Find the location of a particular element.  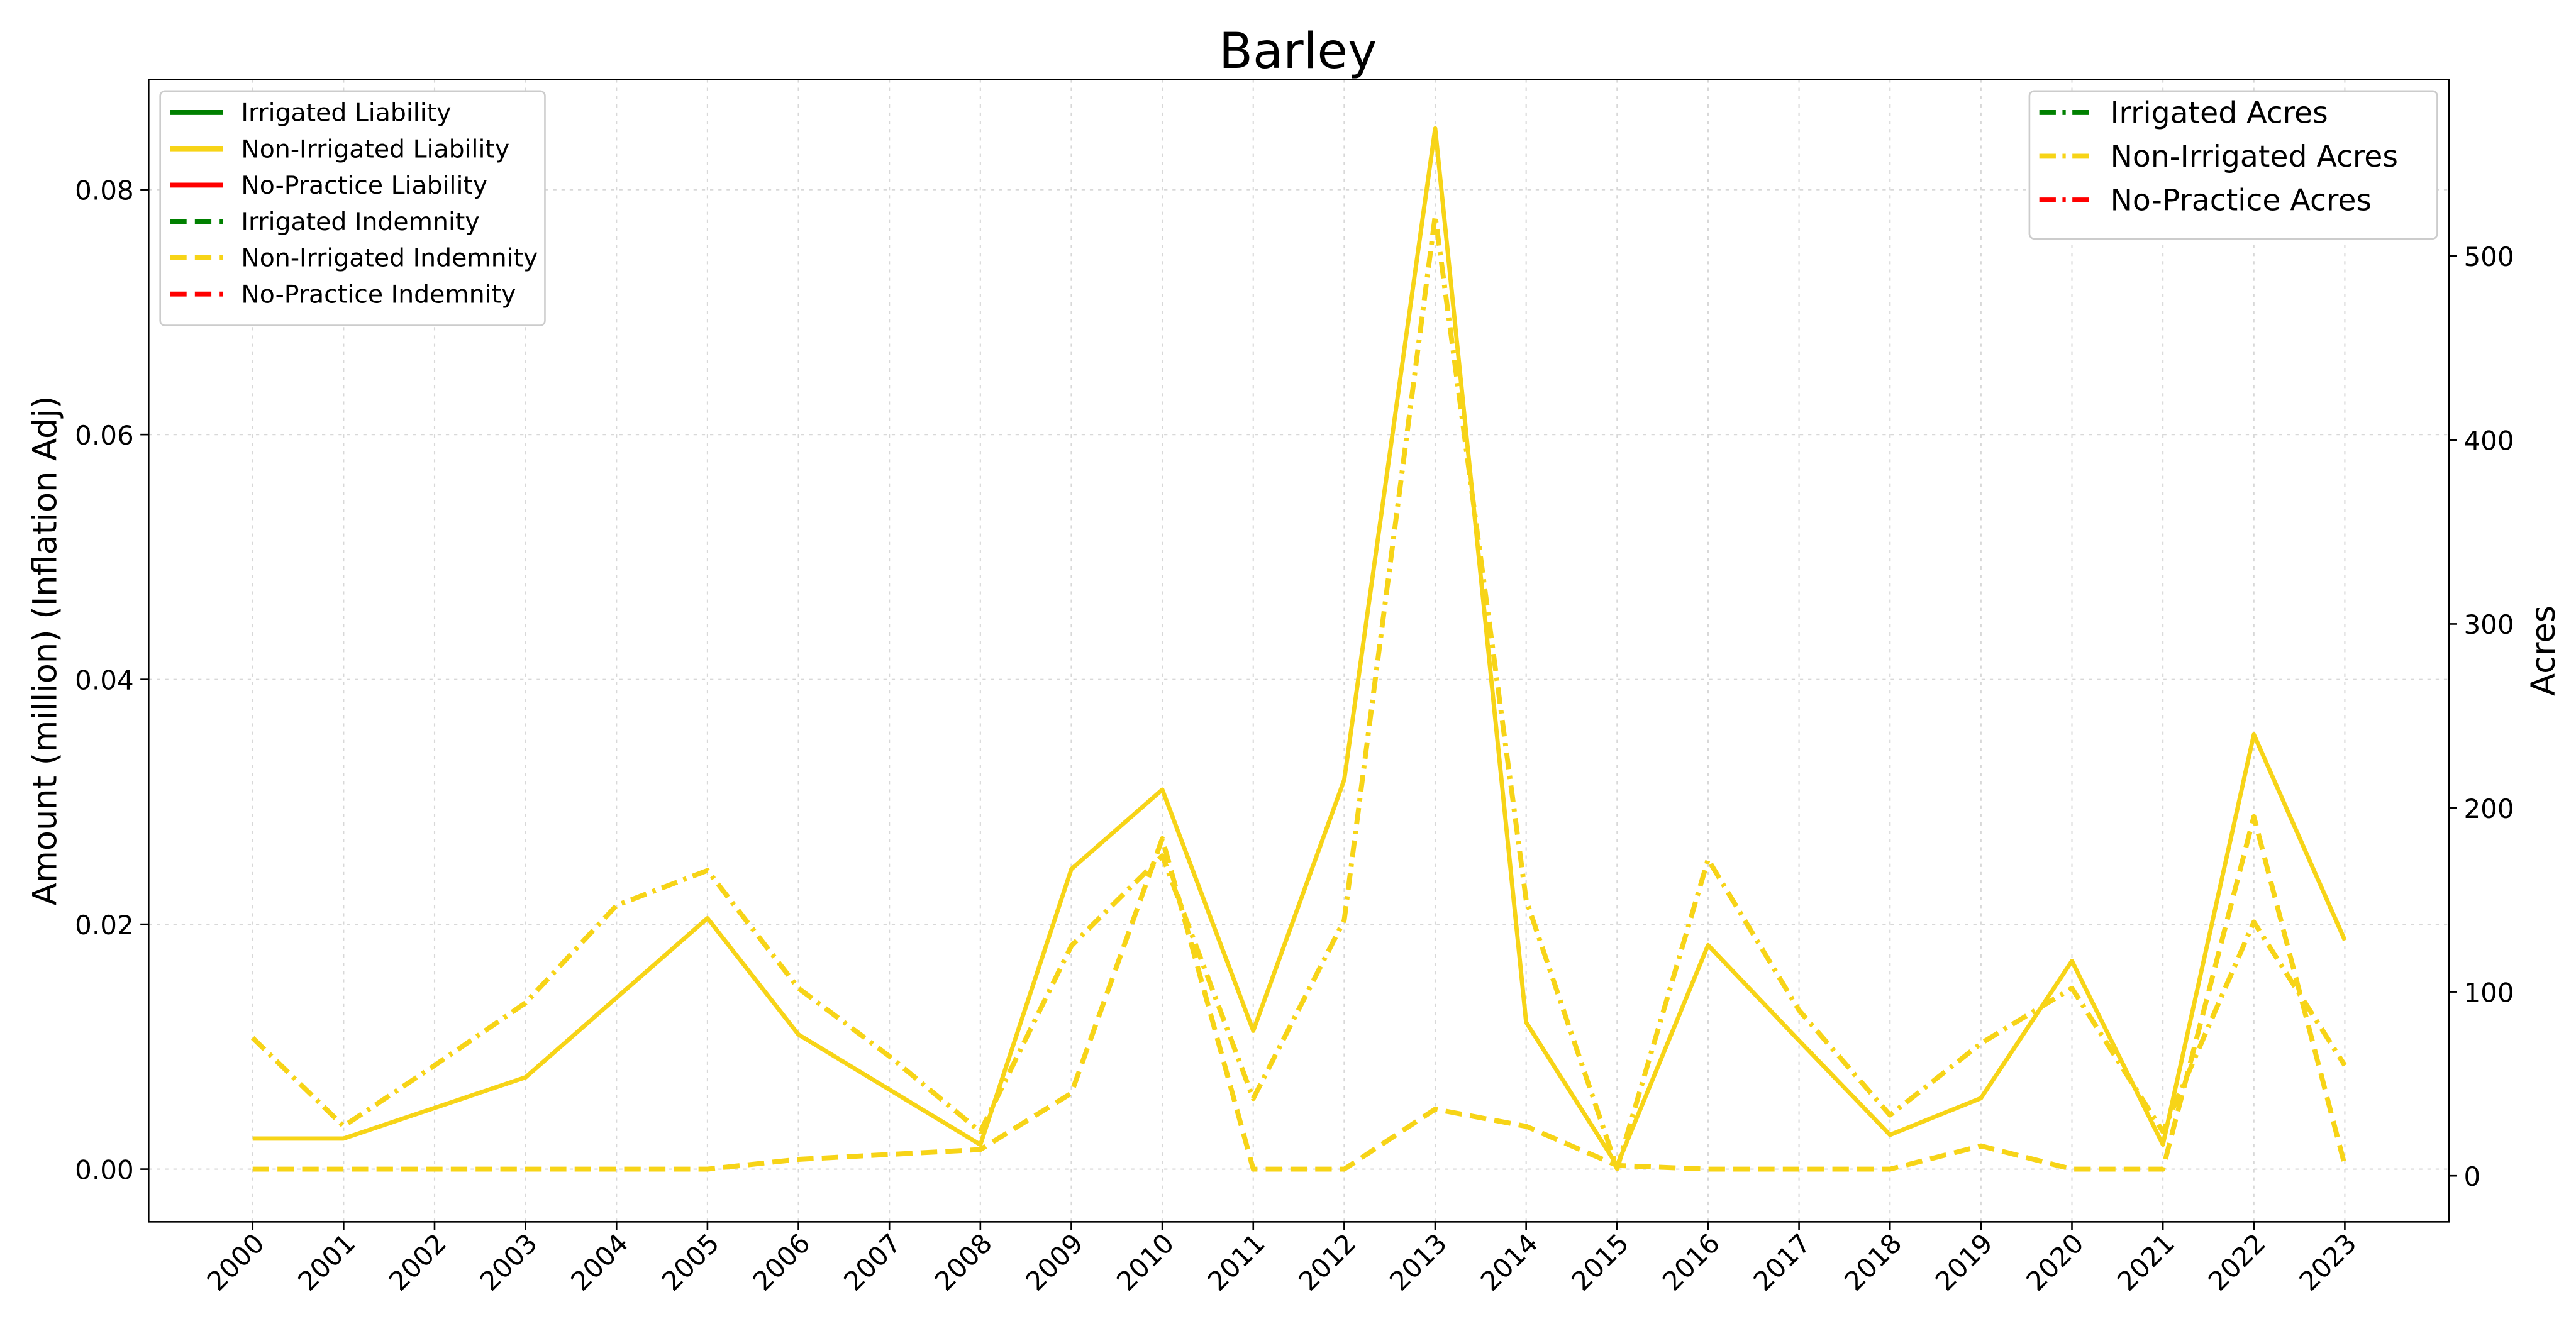

y-tick-label: 0.00 is located at coordinates (104, 1169).